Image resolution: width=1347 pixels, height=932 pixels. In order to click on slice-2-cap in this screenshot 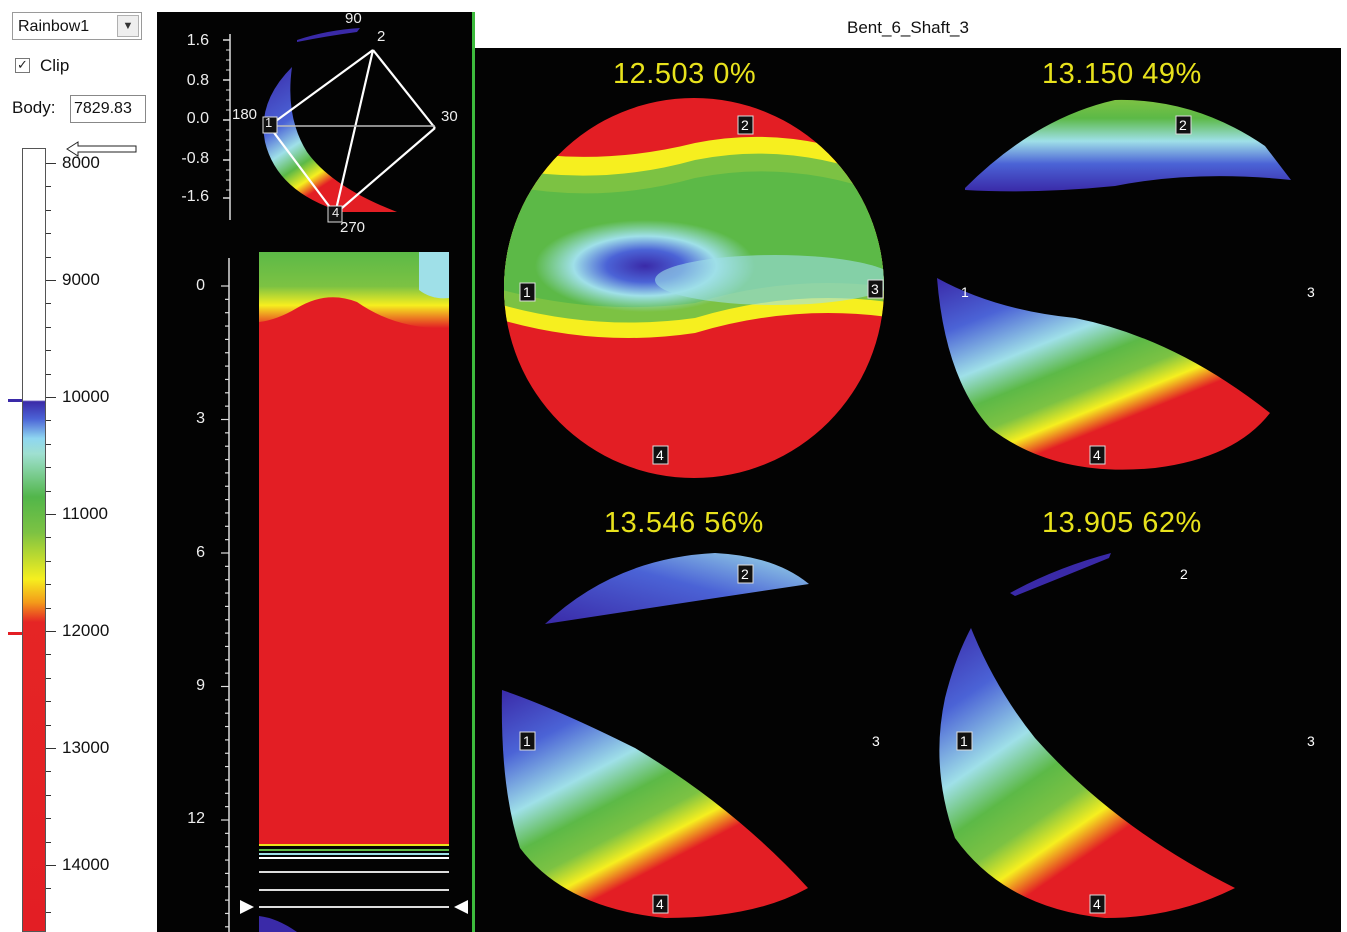, I will do `click(1128, 145)`.